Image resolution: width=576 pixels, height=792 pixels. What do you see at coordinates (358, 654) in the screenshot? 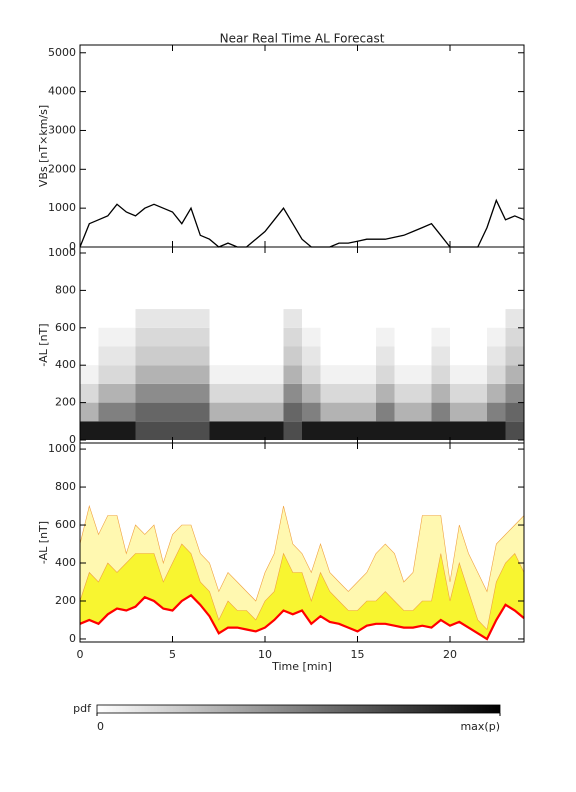
I see `x-tick-label: 15` at bounding box center [358, 654].